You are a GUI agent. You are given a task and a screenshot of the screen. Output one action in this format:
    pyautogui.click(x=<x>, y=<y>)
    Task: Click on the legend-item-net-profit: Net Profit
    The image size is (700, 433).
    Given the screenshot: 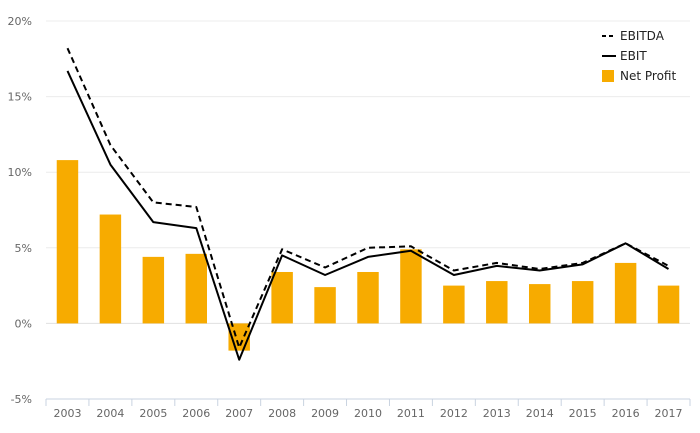 What is the action you would take?
    pyautogui.click(x=639, y=76)
    